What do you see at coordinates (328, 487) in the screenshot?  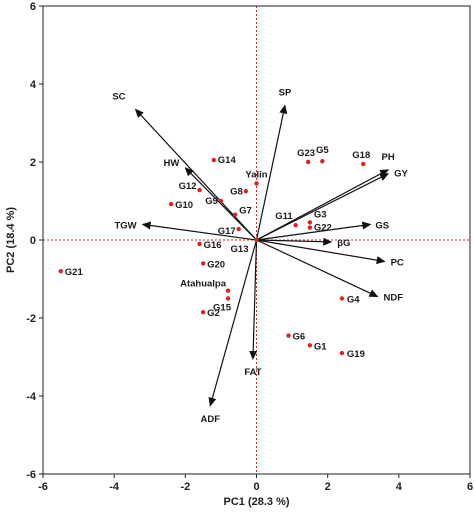 I see `x-tick-label: 2` at bounding box center [328, 487].